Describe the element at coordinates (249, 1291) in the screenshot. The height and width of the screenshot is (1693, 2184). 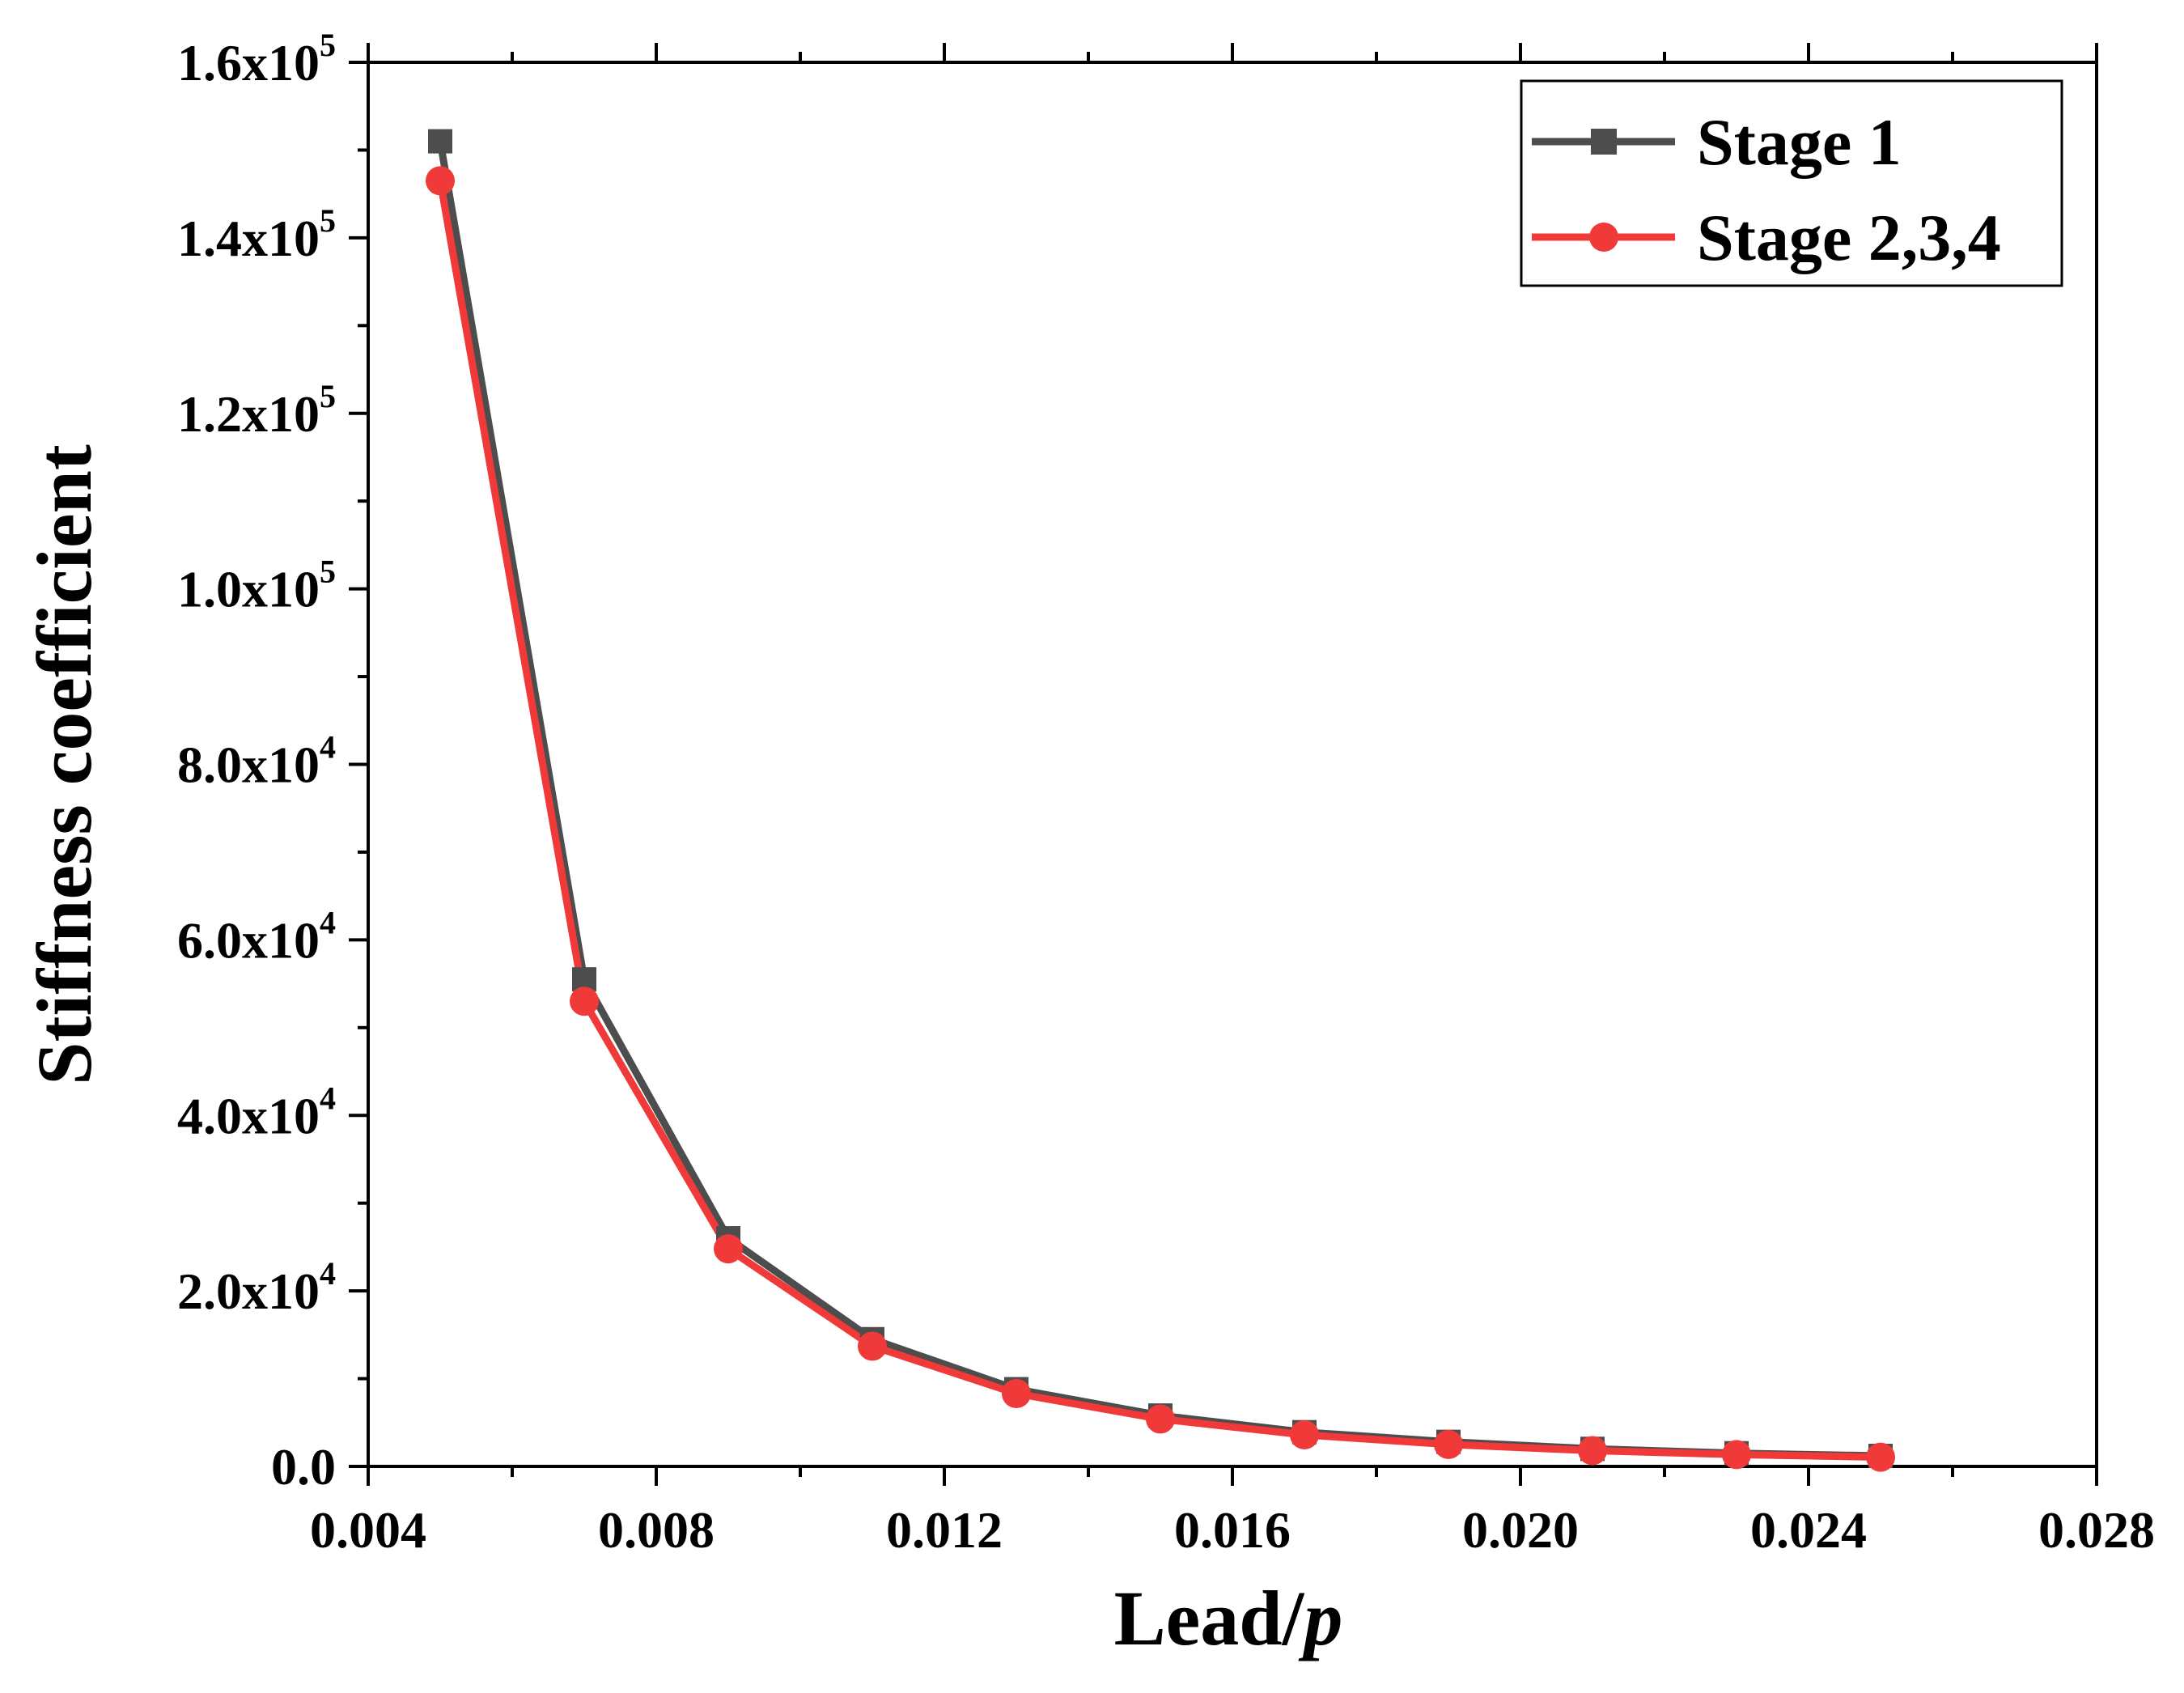
I see `y-tick-mantissa: 2.0x10` at that location.